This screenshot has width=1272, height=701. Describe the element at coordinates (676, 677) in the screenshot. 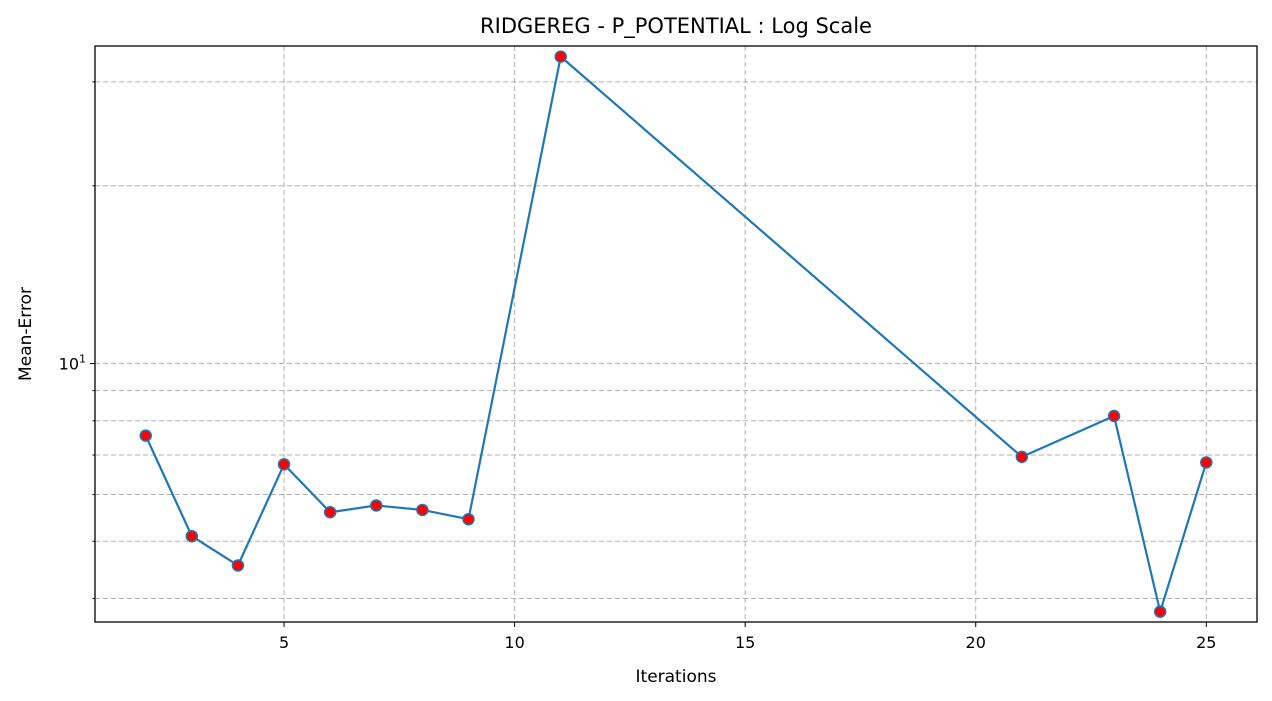

I see `x-axis-label: Iterations` at that location.